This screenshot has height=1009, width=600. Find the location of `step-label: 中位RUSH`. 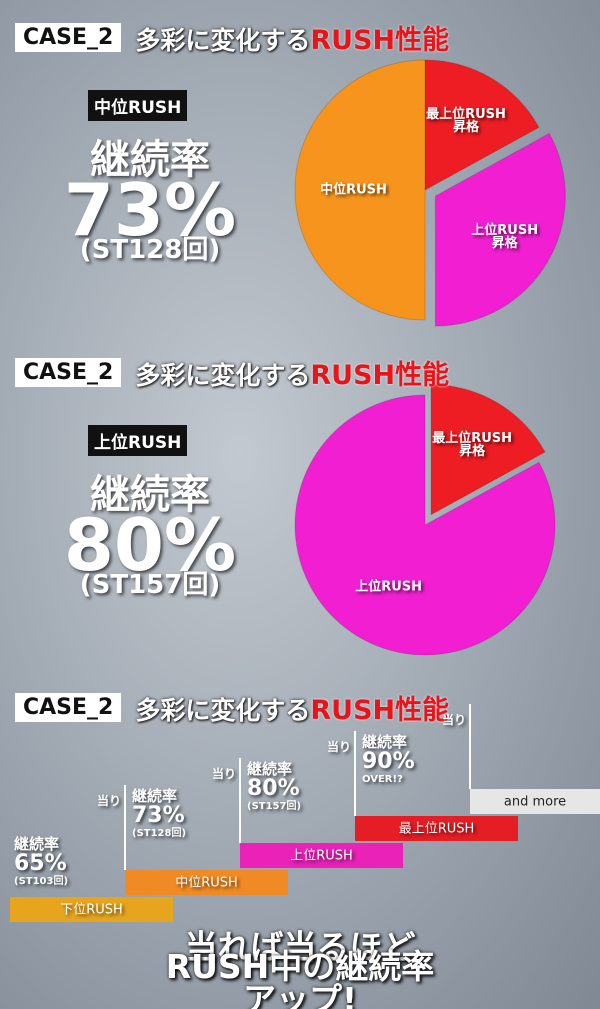

step-label: 中位RUSH is located at coordinates (206, 883).